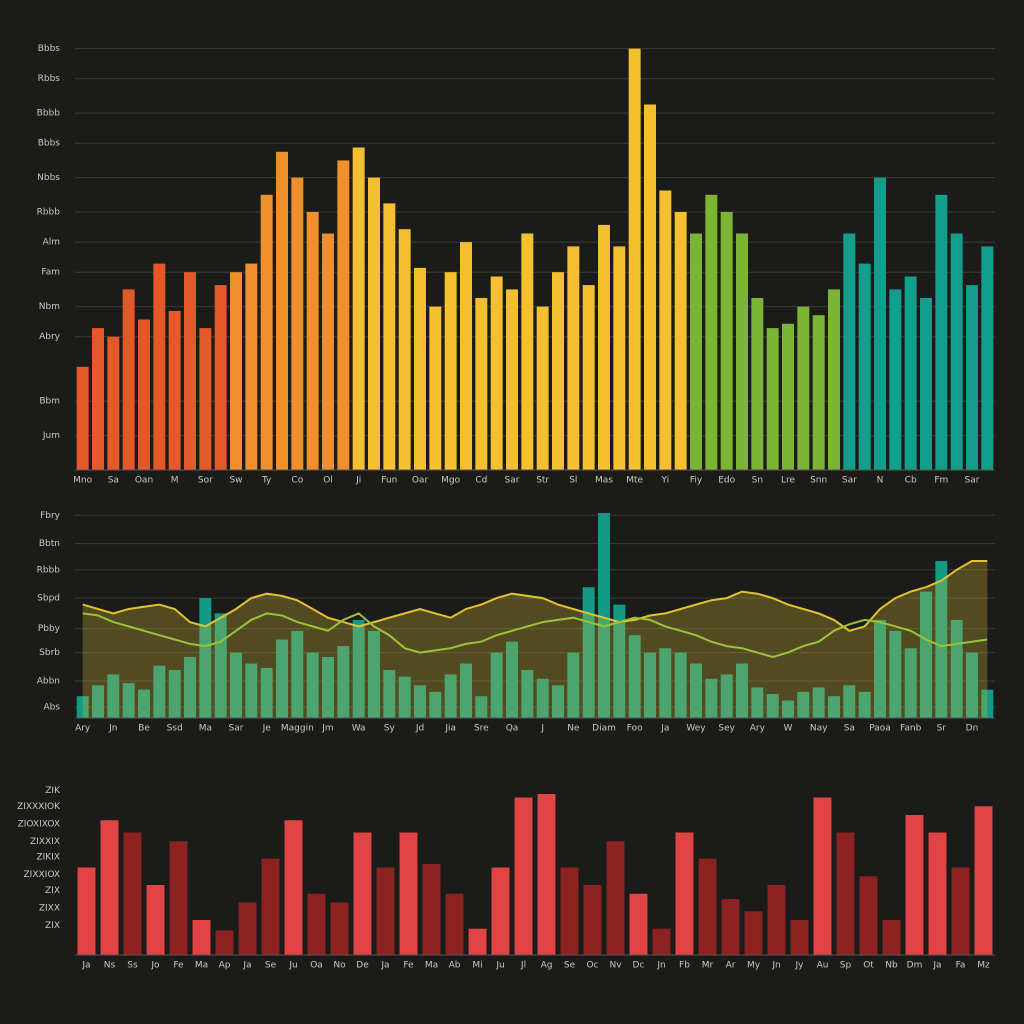 This screenshot has height=1024, width=1024. What do you see at coordinates (50, 516) in the screenshot?
I see `y-tick-label: Fbry` at bounding box center [50, 516].